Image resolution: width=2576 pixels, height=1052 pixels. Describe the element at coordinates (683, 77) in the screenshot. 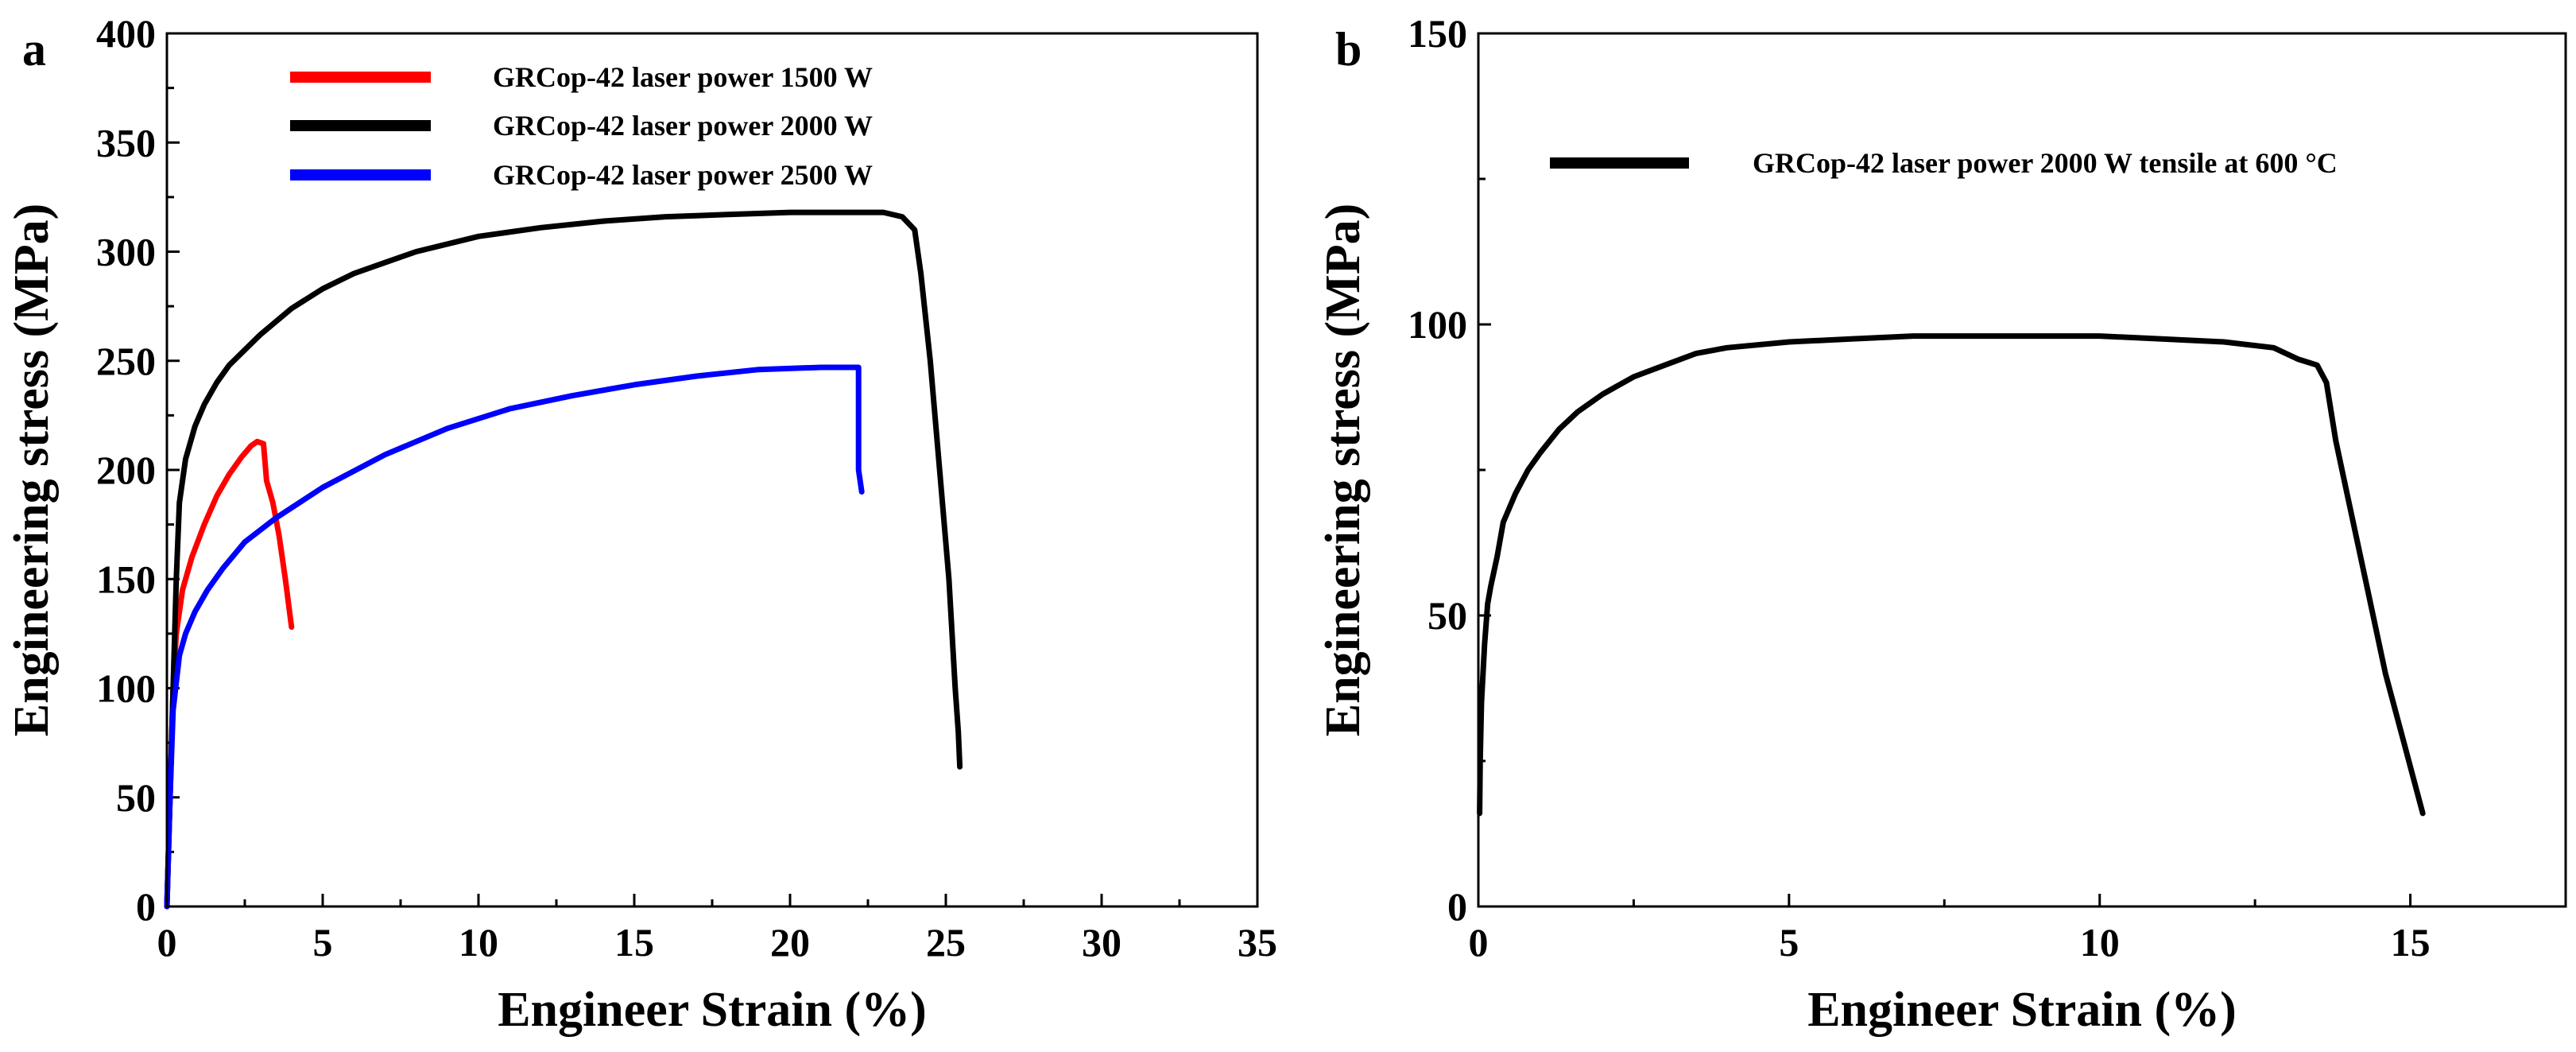

I see `legend-label-1500w: GRCop-42 laser power 1500 W` at that location.